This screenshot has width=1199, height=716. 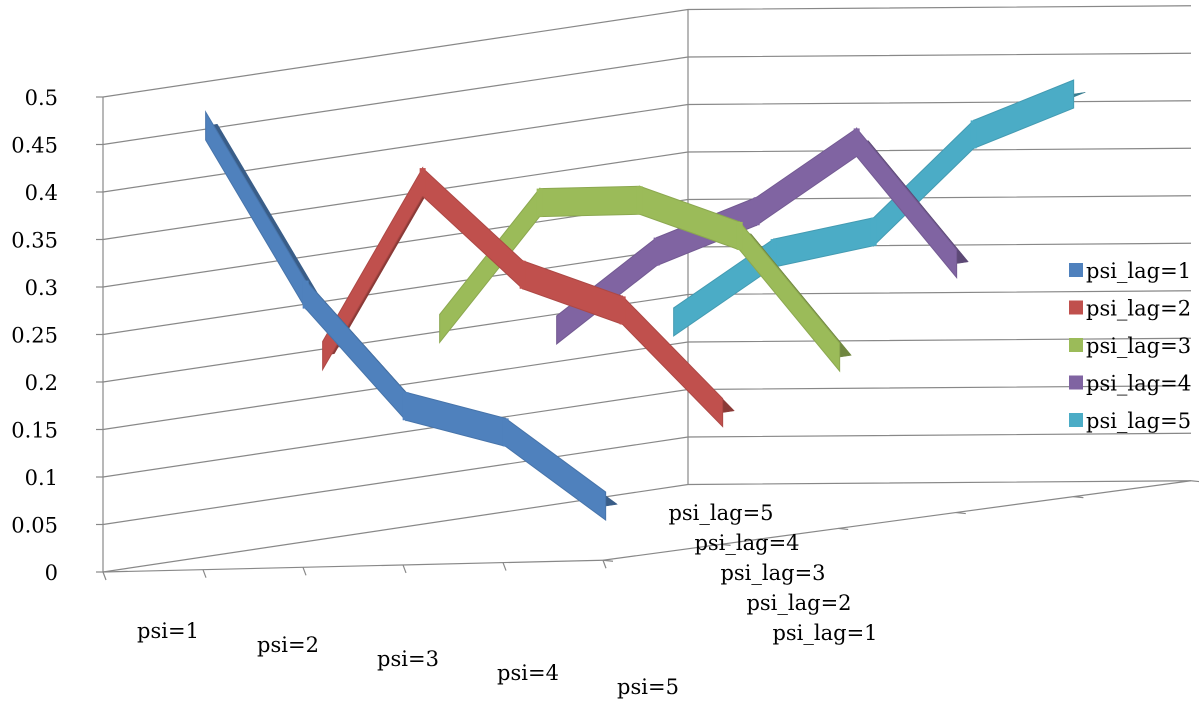 What do you see at coordinates (51, 573) in the screenshot?
I see `y-tick-label: 0` at bounding box center [51, 573].